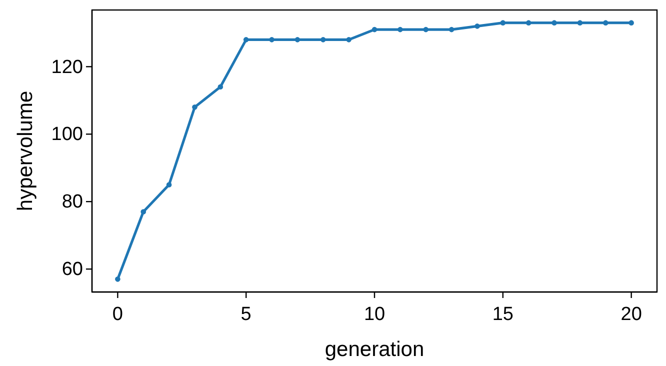 The width and height of the screenshot is (666, 366). What do you see at coordinates (374, 349) in the screenshot?
I see `x-axis-title: generation` at bounding box center [374, 349].